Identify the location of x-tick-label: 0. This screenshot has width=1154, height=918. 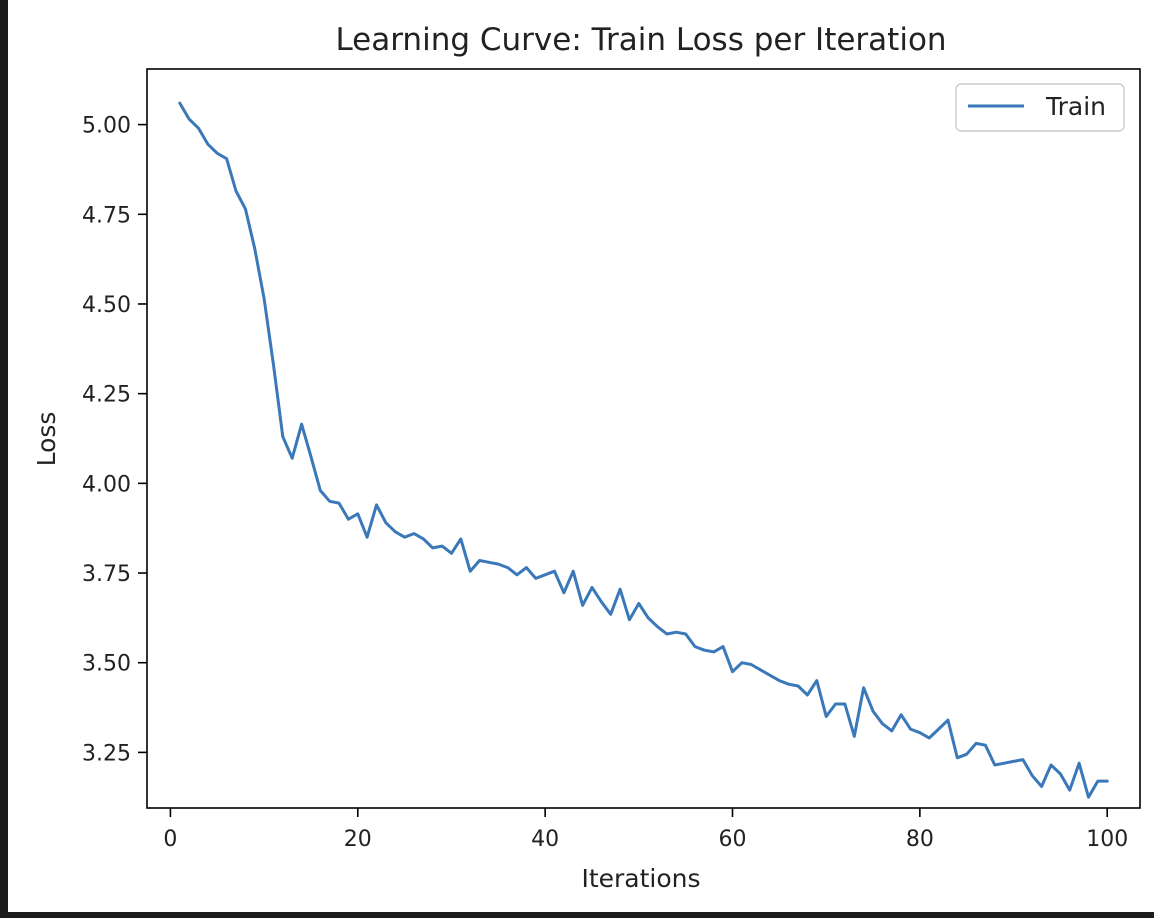
(170, 839).